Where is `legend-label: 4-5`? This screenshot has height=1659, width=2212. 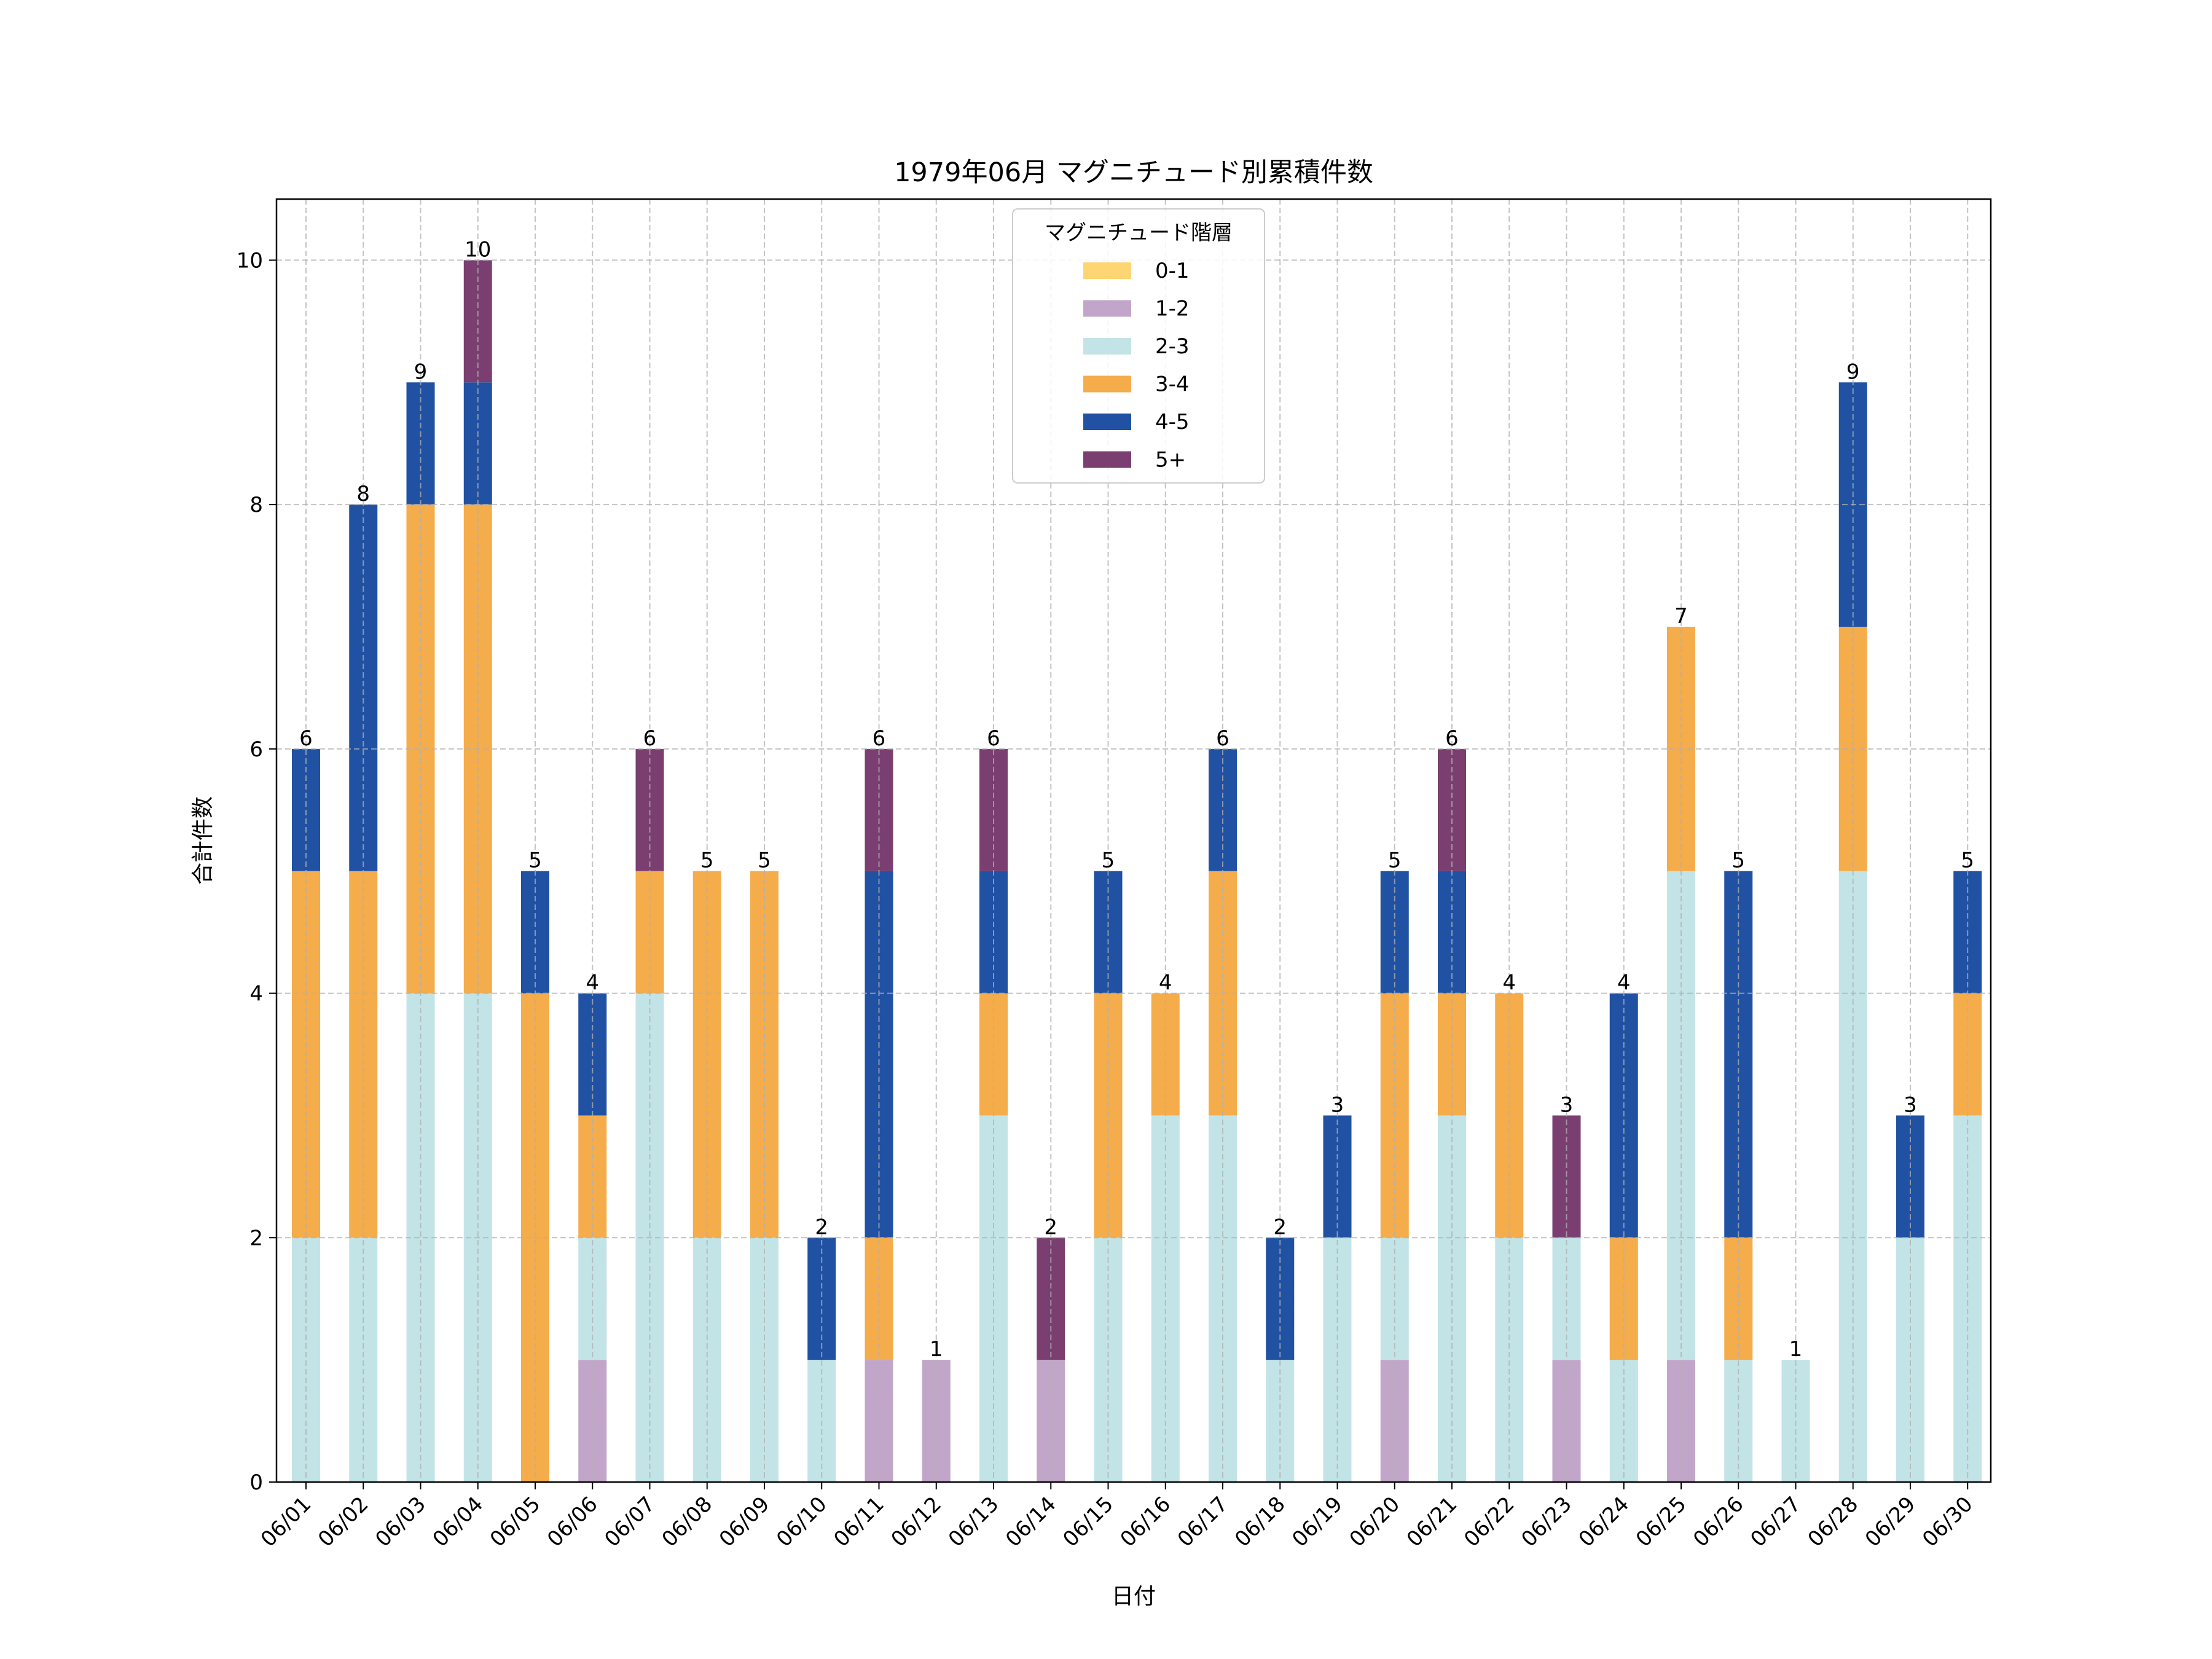 legend-label: 4-5 is located at coordinates (1172, 422).